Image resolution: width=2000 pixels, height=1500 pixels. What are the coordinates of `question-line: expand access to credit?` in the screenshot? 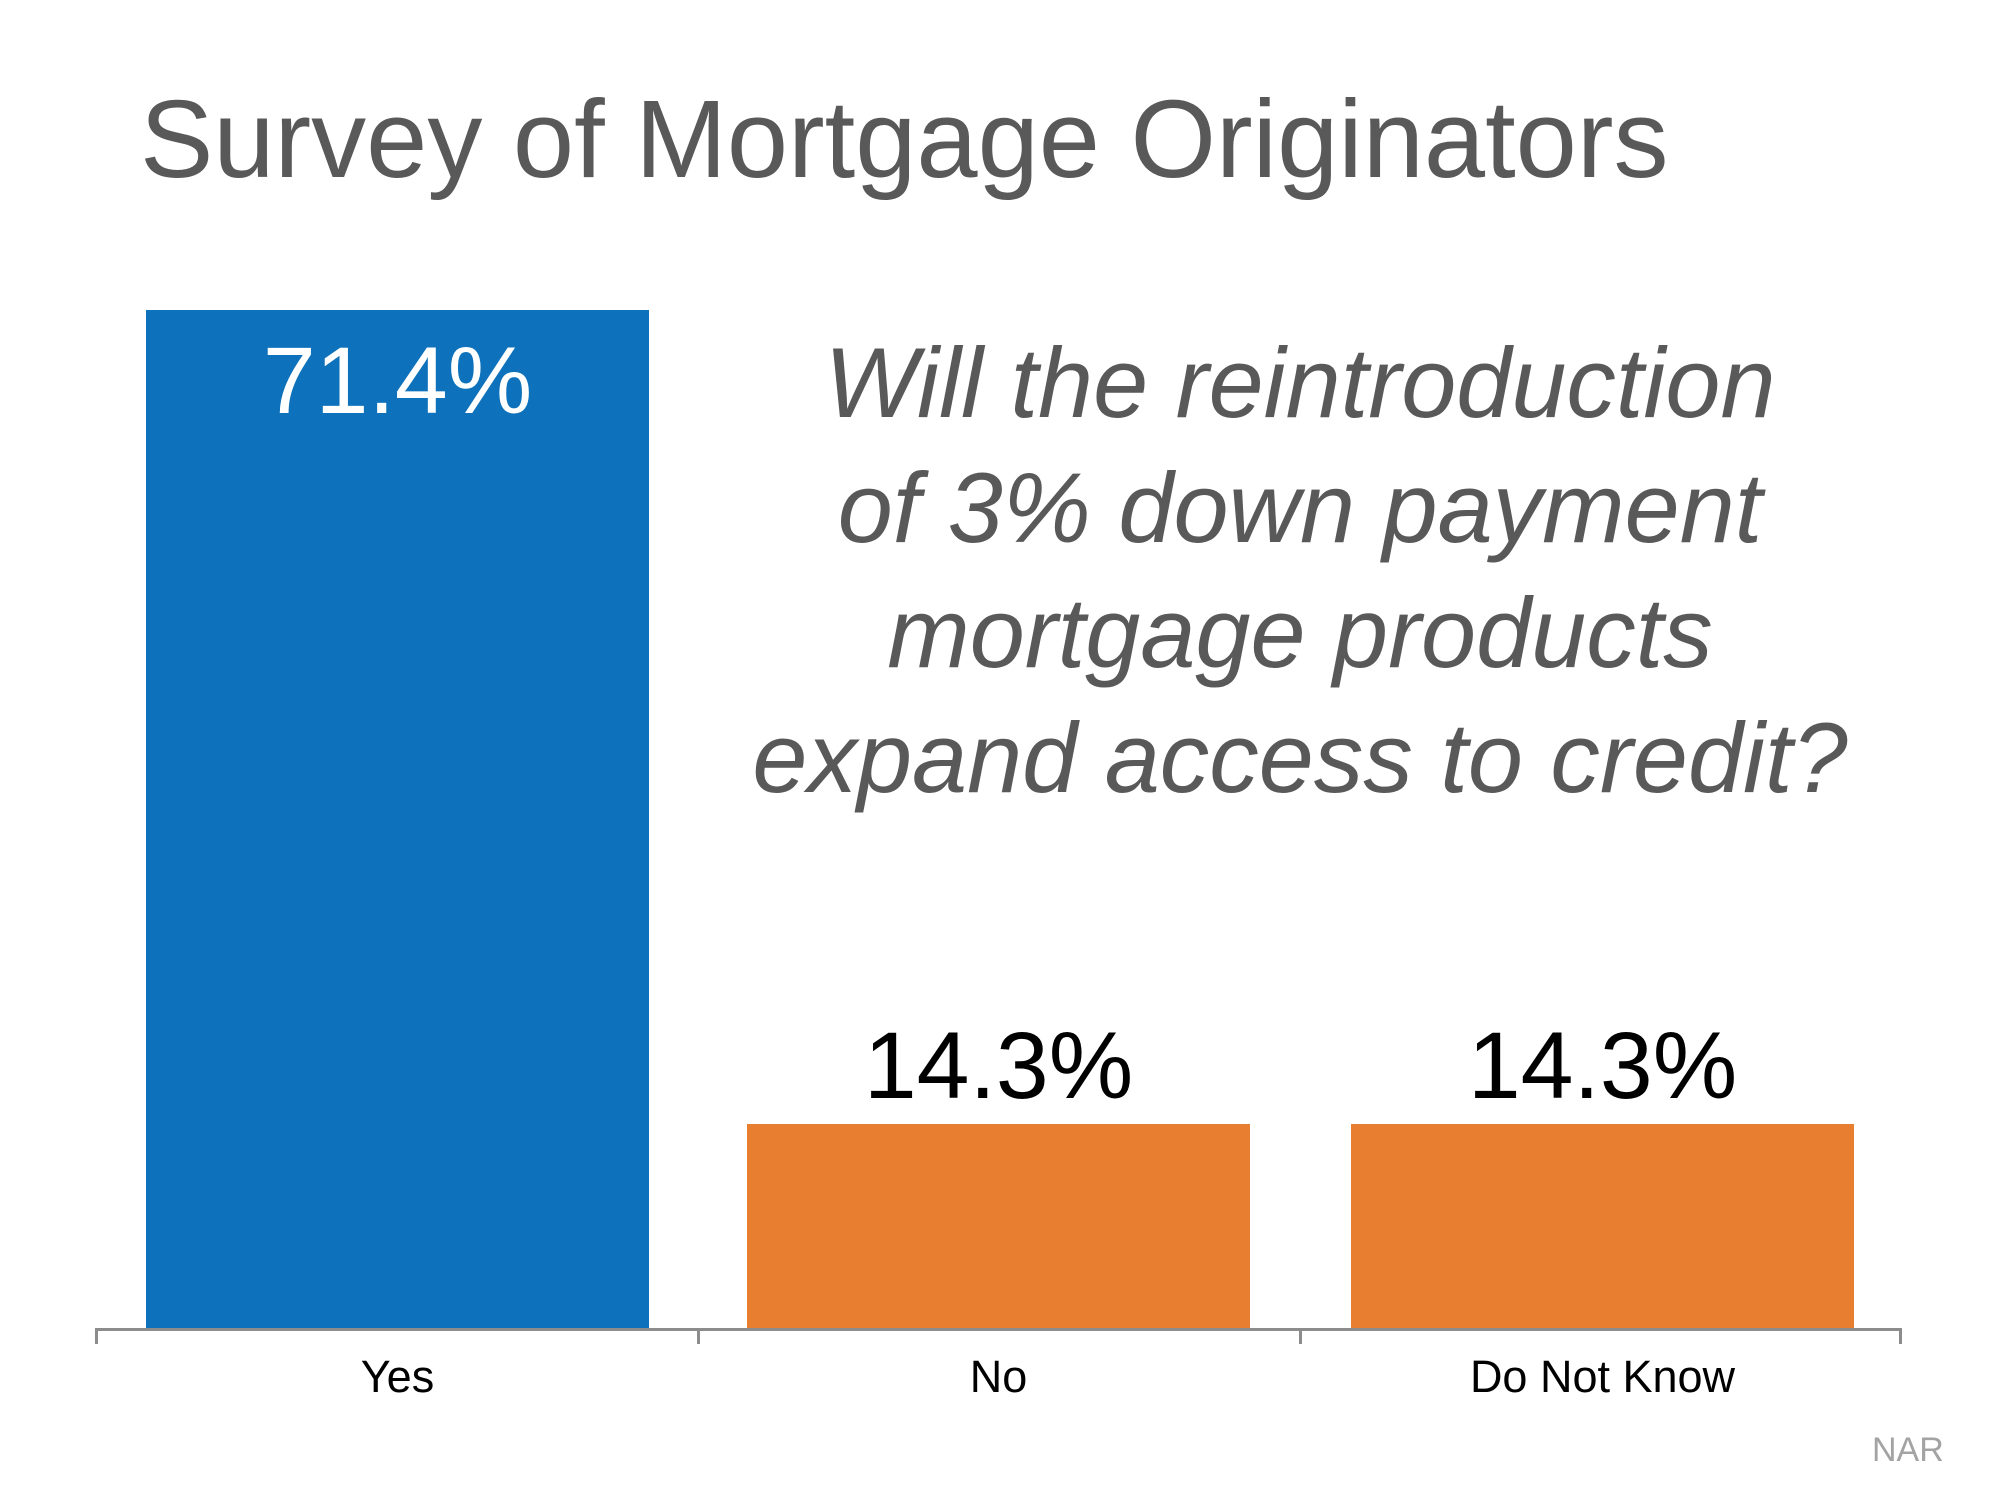 It's located at (1300, 757).